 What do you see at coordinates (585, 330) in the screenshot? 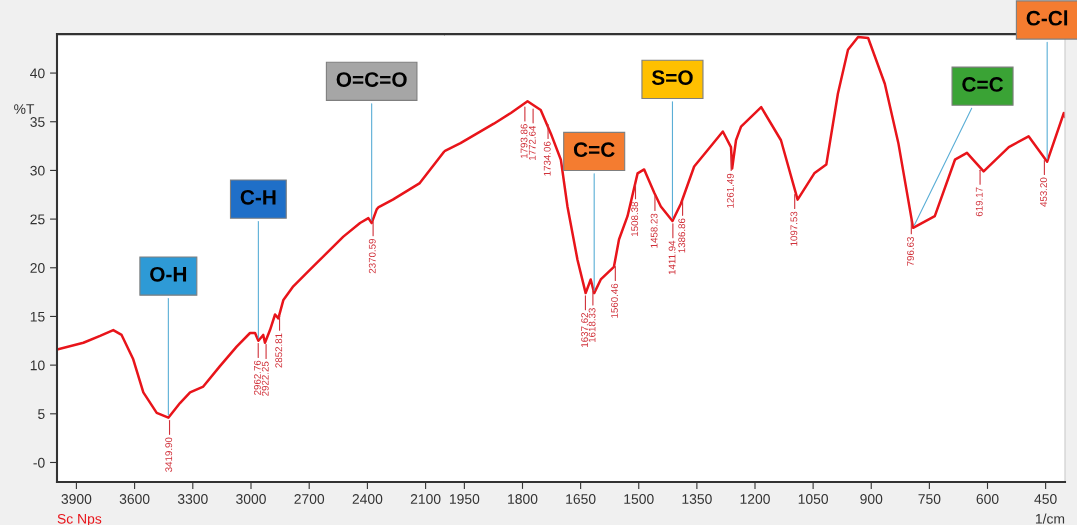
I see `annotation: 1637.62` at bounding box center [585, 330].